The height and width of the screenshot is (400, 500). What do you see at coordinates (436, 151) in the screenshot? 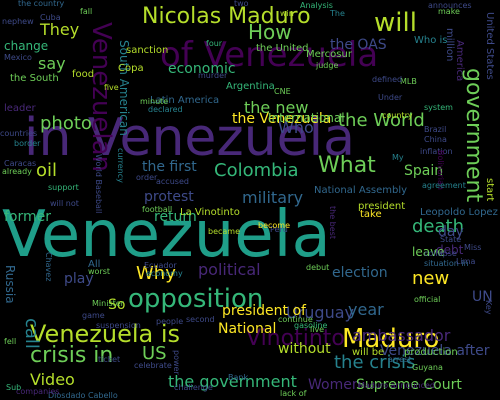
I see `cloud-word: inflation` at bounding box center [436, 151].